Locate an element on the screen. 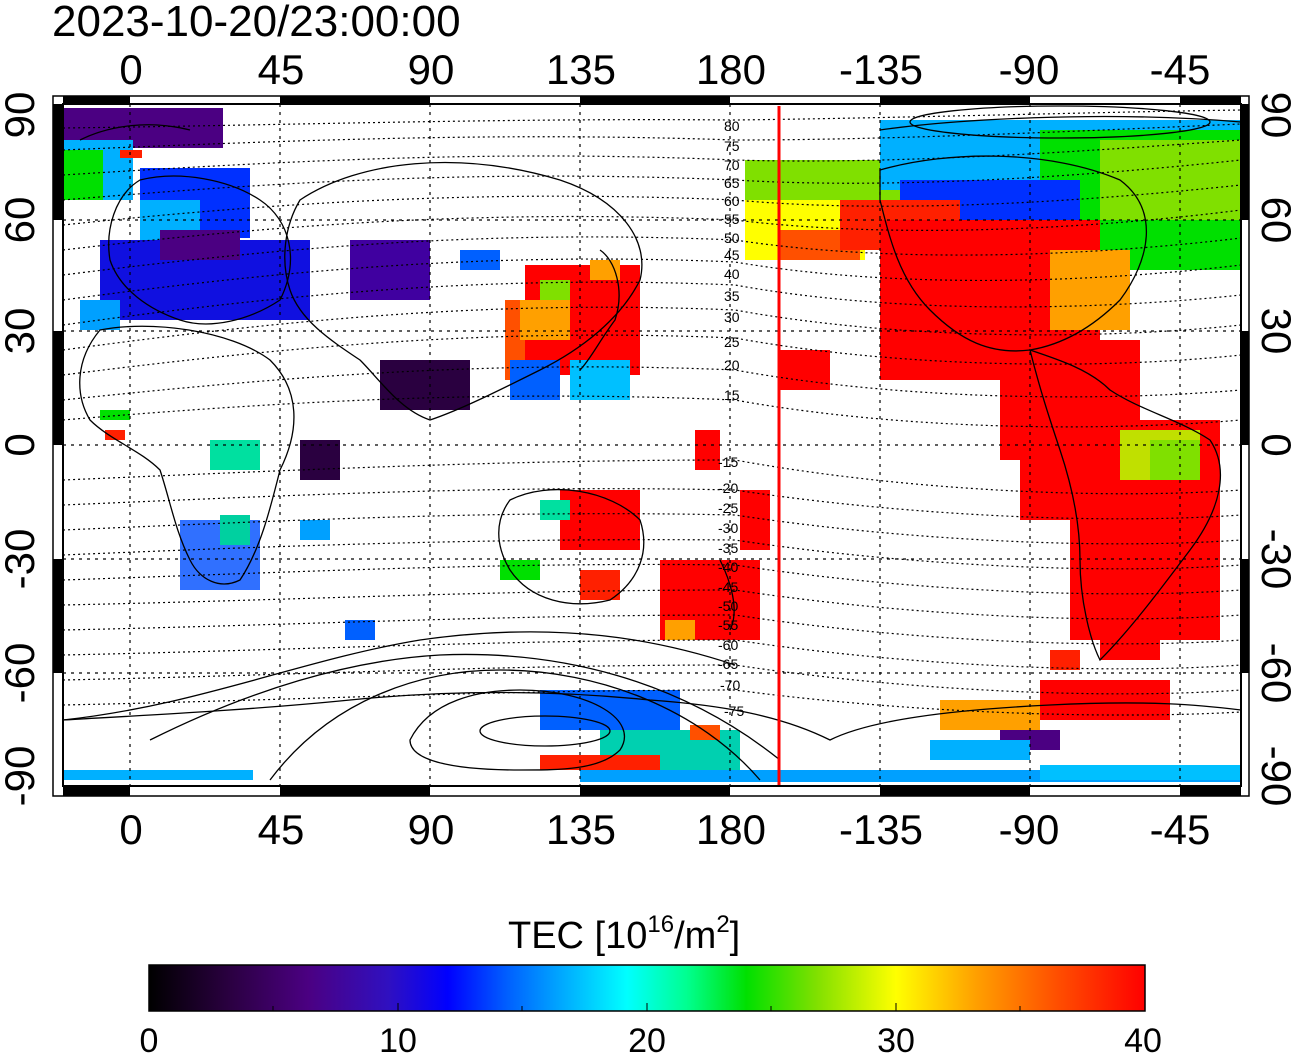 The height and width of the screenshot is (1057, 1294). bottom-lon-label: 135 is located at coordinates (581, 829).